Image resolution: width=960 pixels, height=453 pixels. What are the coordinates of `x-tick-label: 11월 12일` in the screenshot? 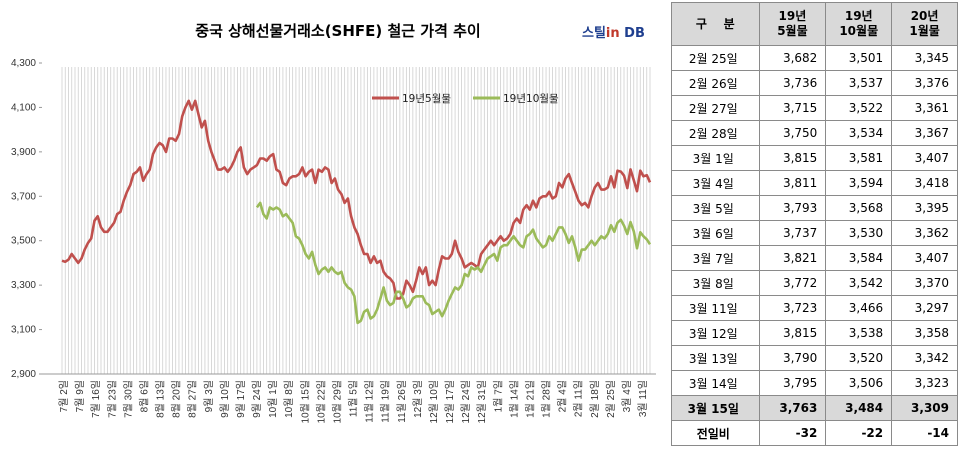 It's located at (370, 401).